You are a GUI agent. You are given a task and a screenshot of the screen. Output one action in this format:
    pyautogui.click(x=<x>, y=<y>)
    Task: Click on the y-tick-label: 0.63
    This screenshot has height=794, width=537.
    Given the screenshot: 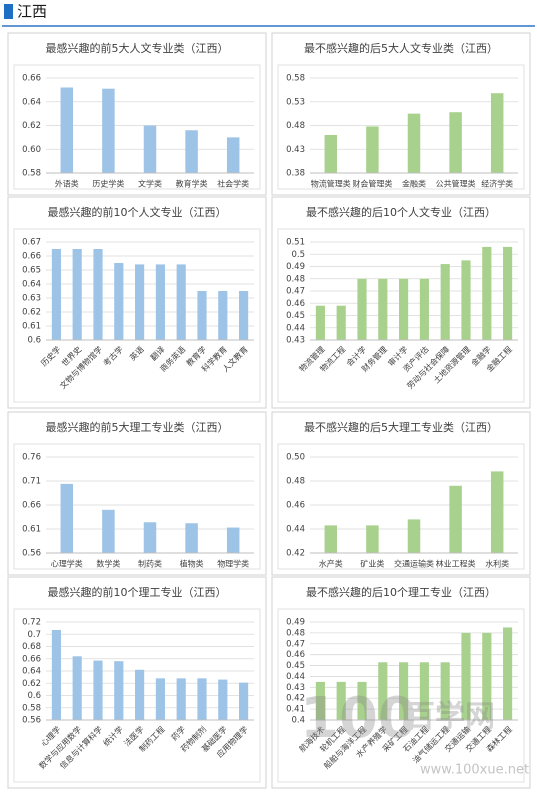 What is the action you would take?
    pyautogui.click(x=31, y=299)
    